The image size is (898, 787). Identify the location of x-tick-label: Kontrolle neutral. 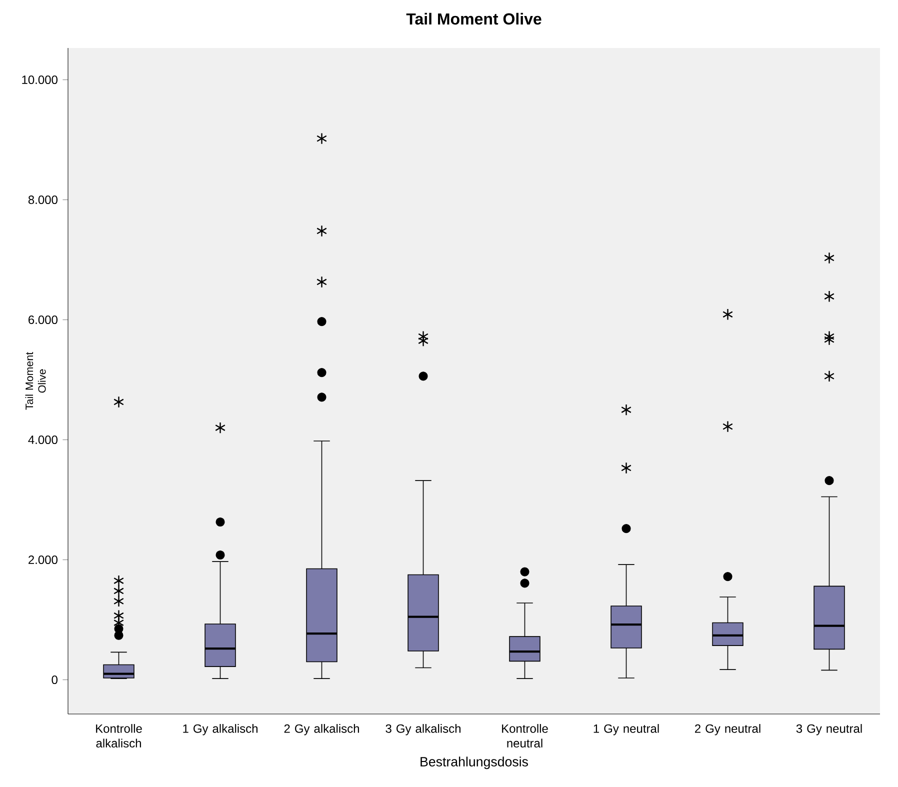
(525, 736).